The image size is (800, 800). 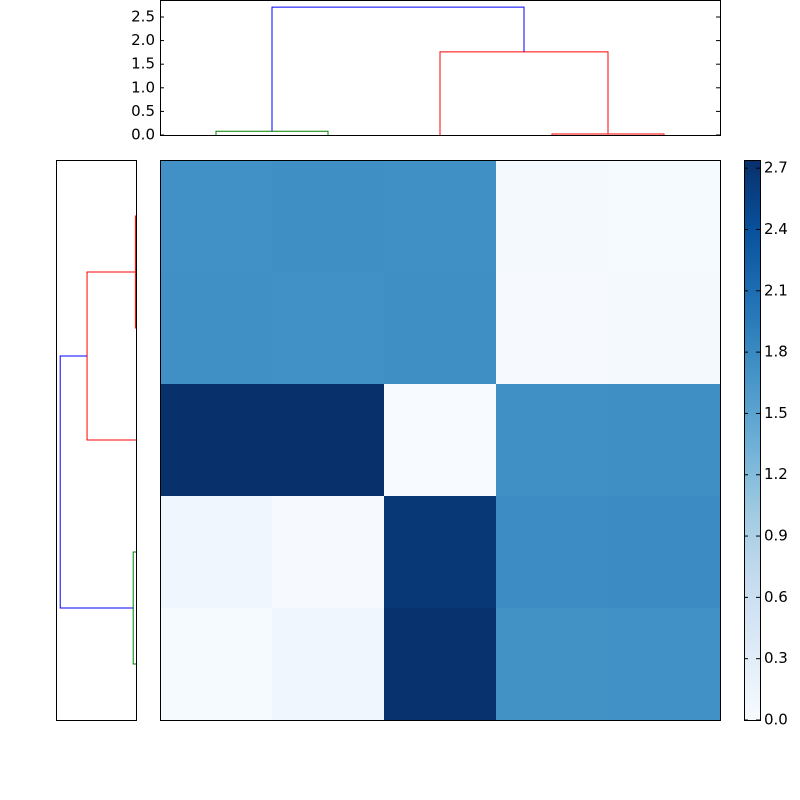 What do you see at coordinates (143, 87) in the screenshot?
I see `y-tick-label: 1.0` at bounding box center [143, 87].